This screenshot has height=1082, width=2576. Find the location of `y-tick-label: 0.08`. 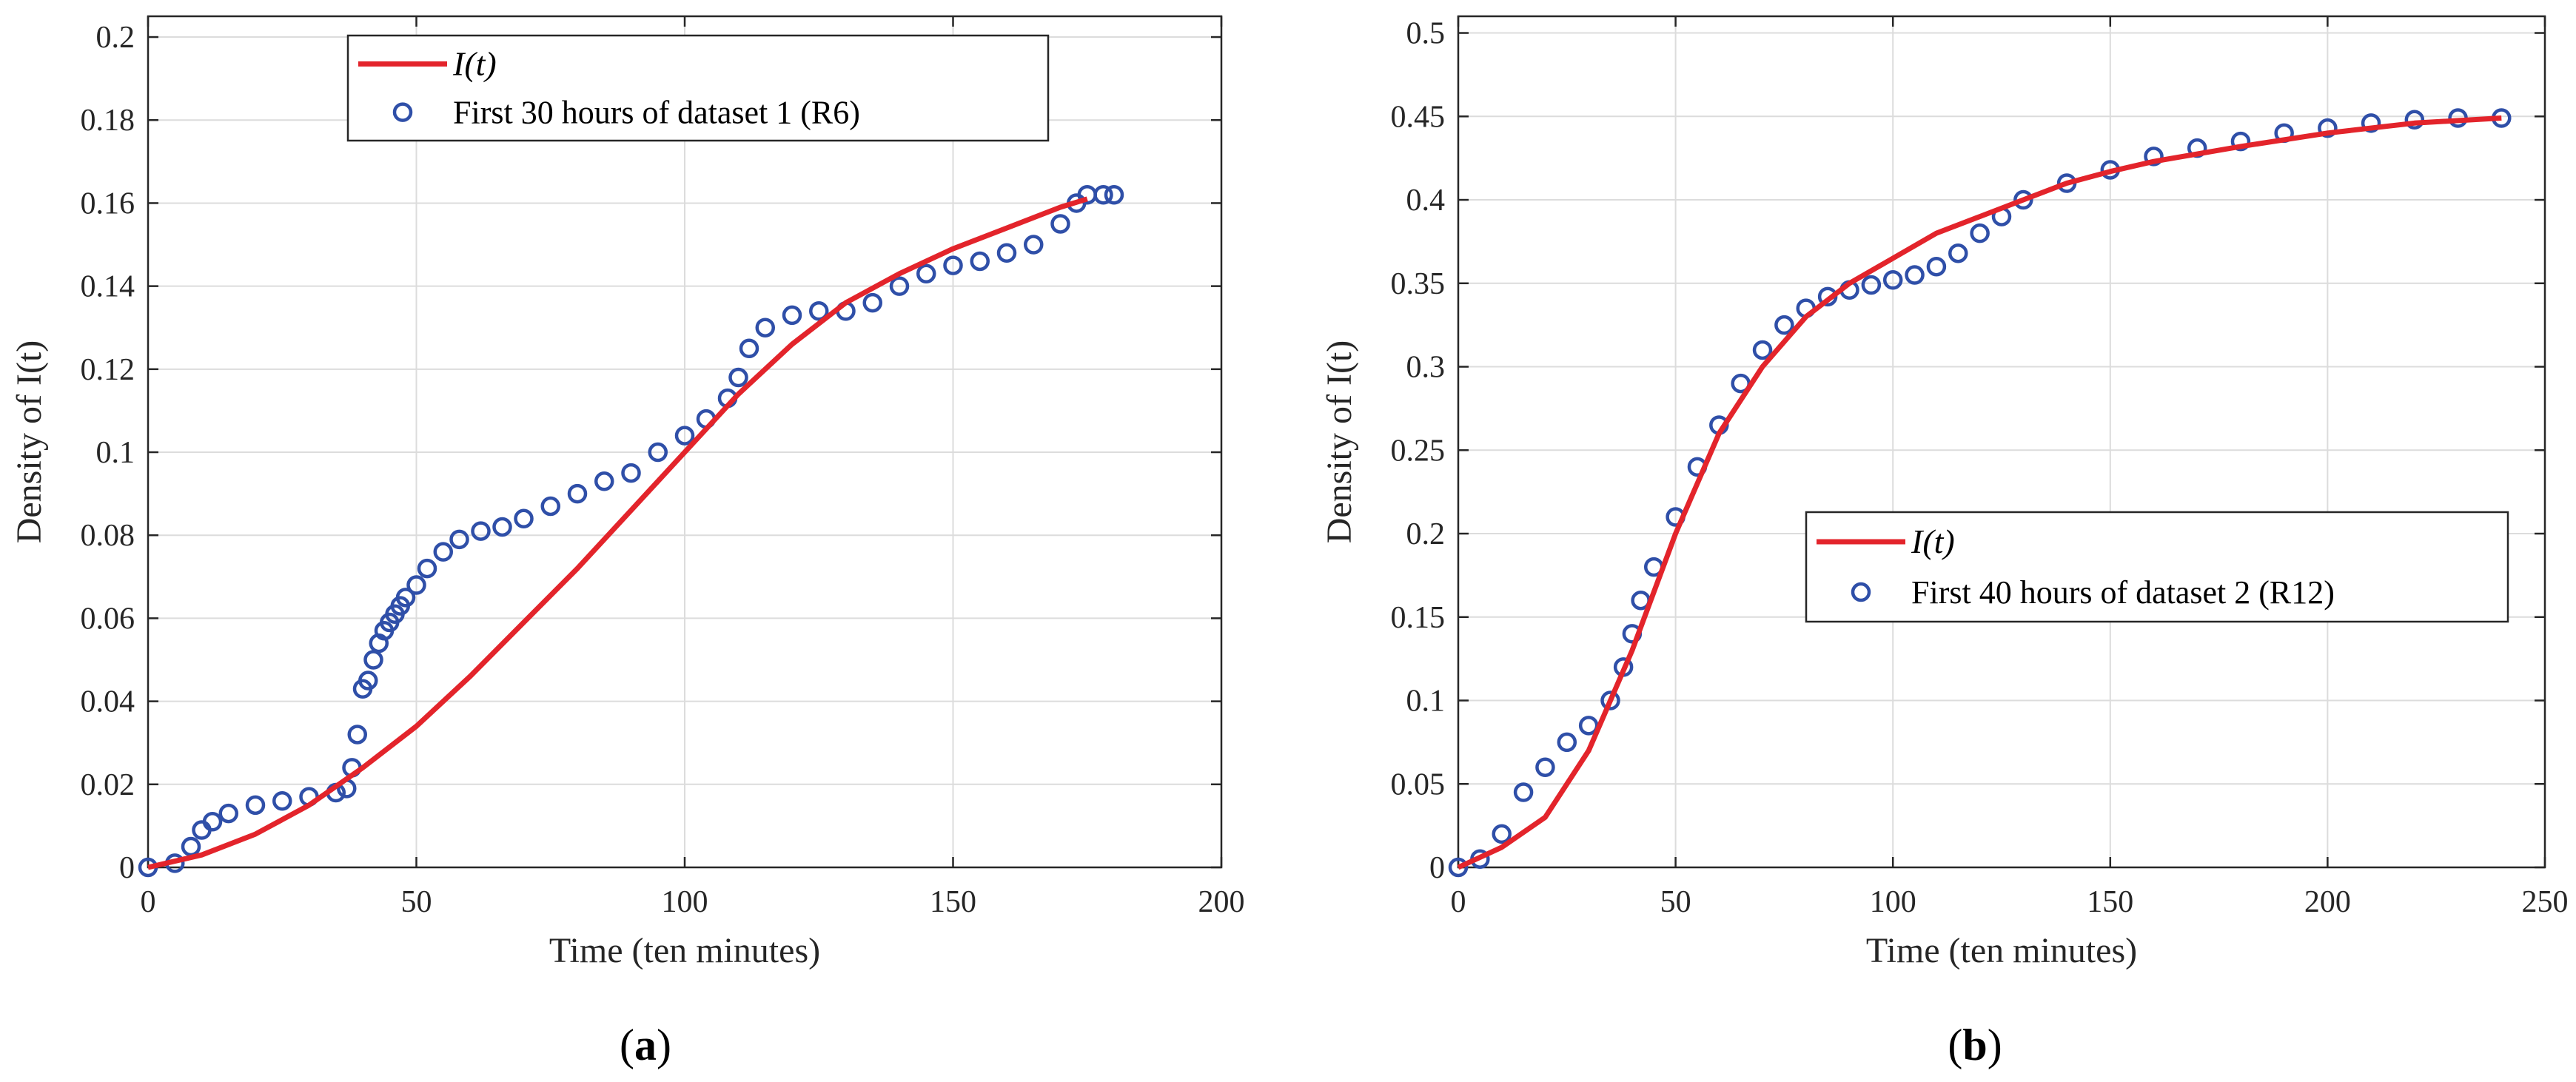

y-tick-label: 0.08 is located at coordinates (108, 536).